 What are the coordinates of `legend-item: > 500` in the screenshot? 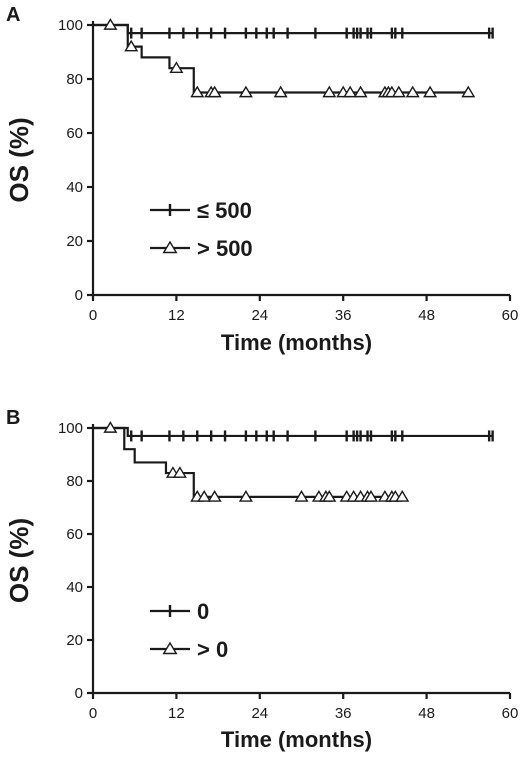 It's located at (201, 248).